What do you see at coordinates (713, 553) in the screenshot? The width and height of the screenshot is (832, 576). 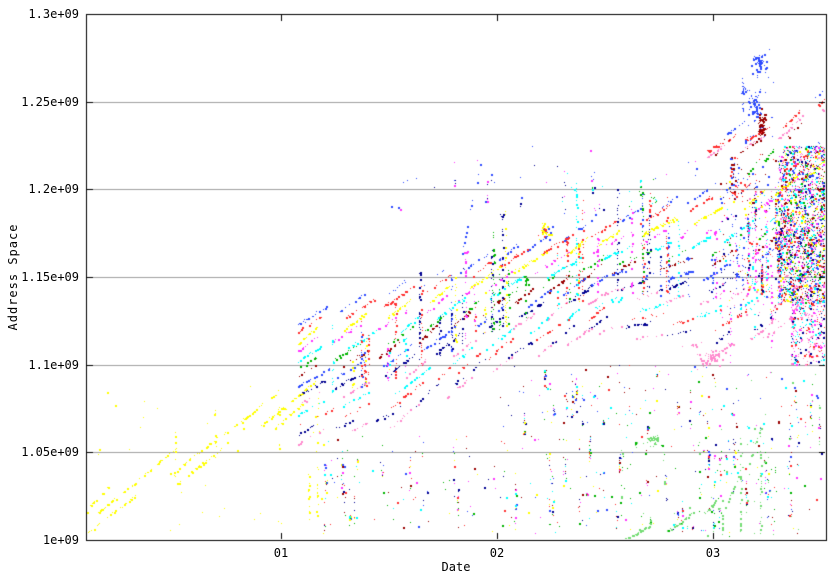 I see `x-tick-label-03: 03` at bounding box center [713, 553].